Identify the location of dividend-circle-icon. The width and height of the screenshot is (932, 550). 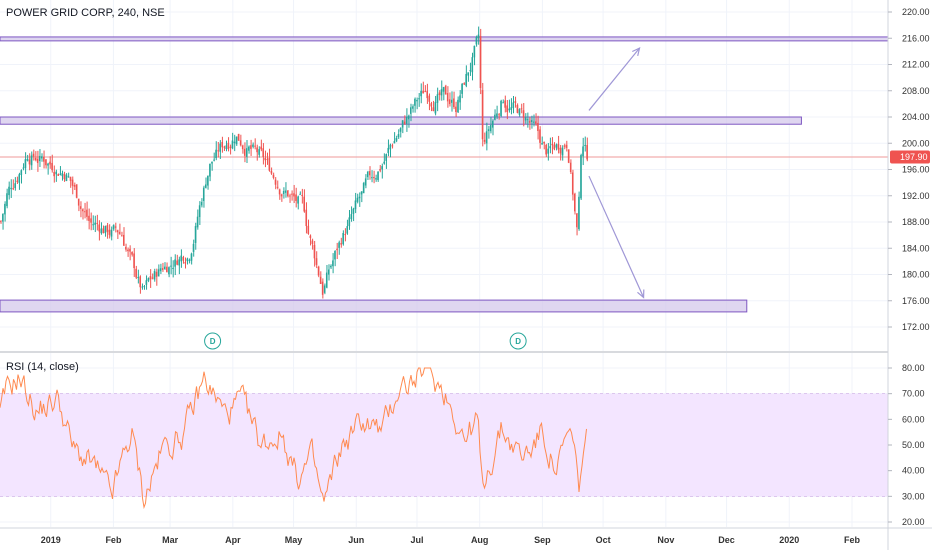
(213, 341).